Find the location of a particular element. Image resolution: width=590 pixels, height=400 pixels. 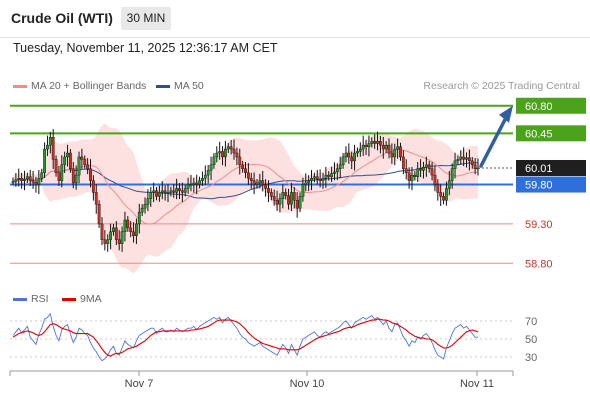

legend-9ma-label: 9MA is located at coordinates (91, 299).